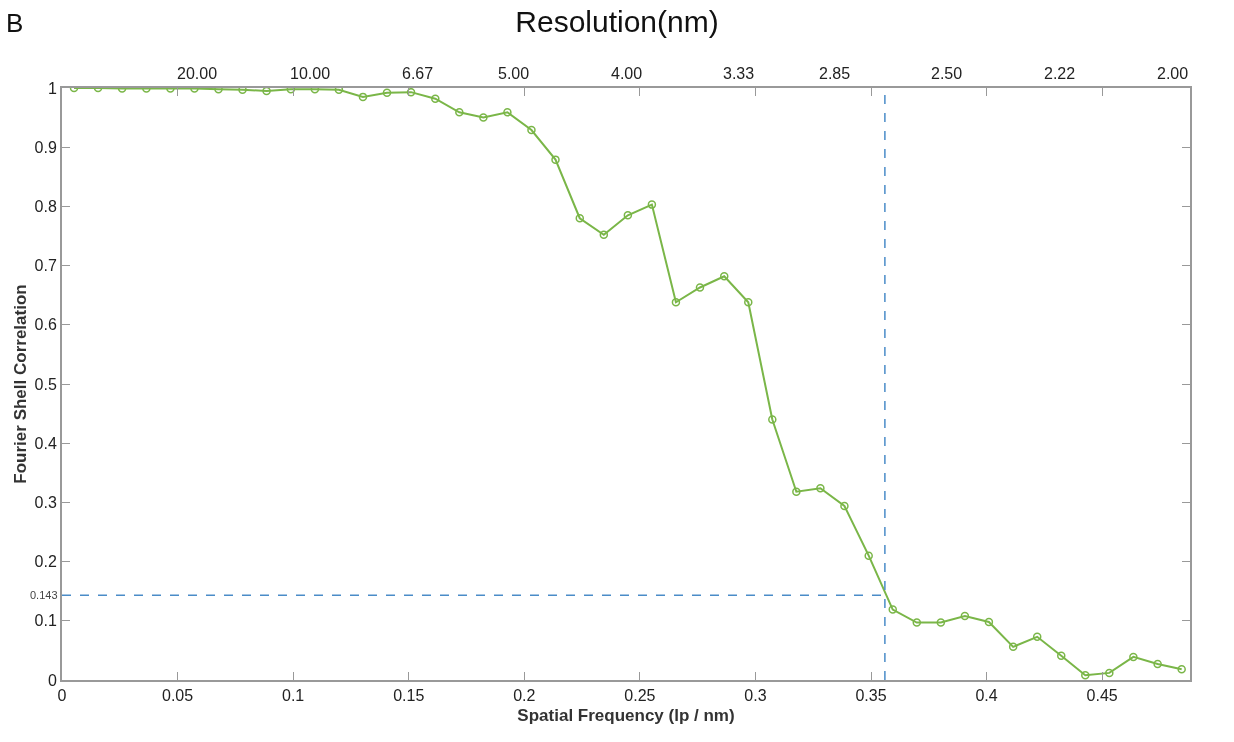 The height and width of the screenshot is (742, 1234). What do you see at coordinates (524, 696) in the screenshot?
I see `x-tick-label: 0.2` at bounding box center [524, 696].